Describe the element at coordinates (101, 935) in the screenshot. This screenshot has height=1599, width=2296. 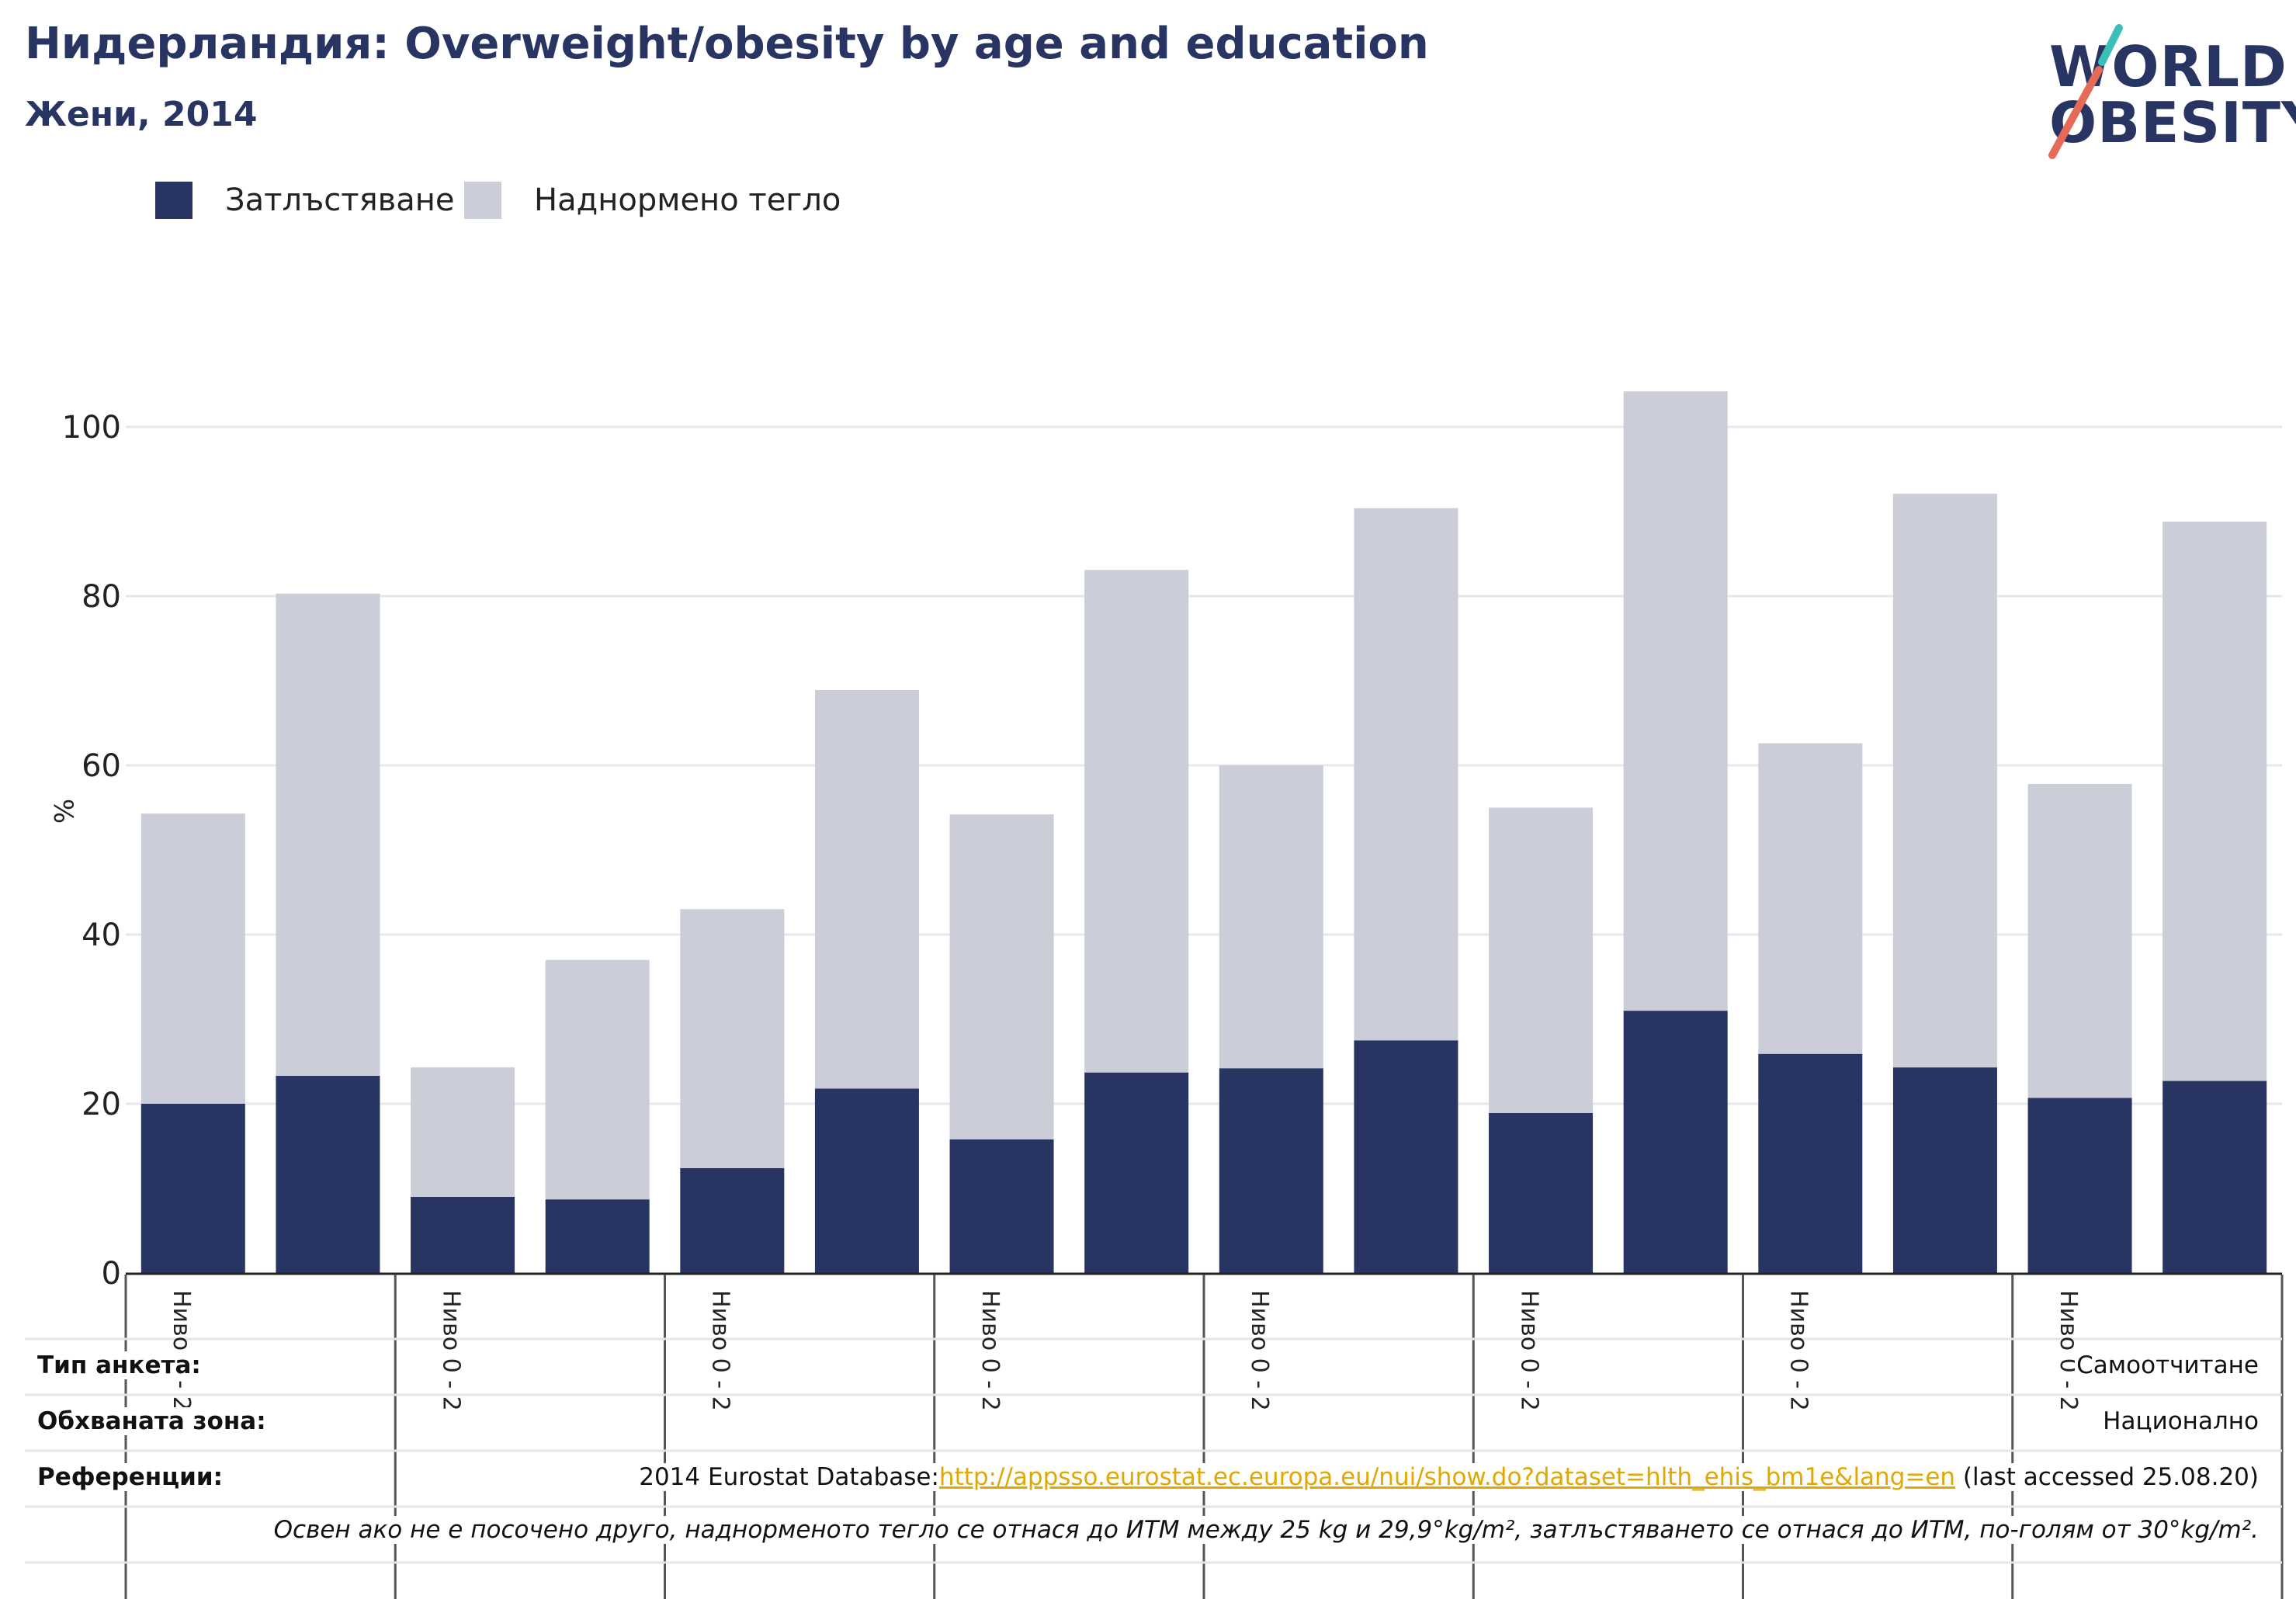
I see `y-tick-label: 40` at that location.